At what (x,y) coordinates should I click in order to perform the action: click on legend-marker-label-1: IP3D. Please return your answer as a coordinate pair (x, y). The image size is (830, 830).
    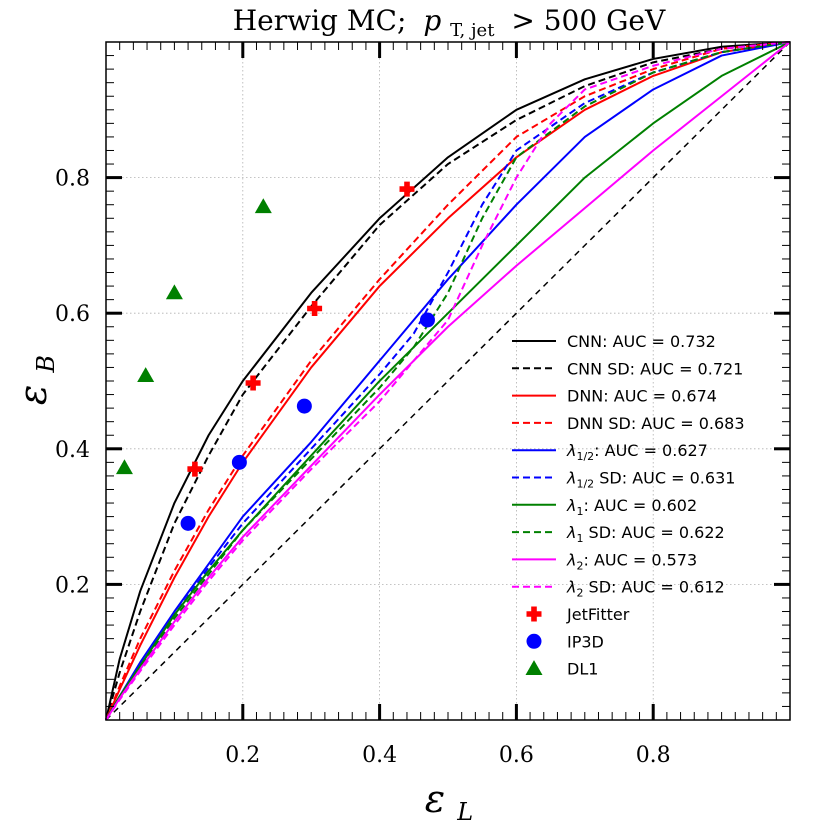
    Looking at the image, I should click on (585, 641).